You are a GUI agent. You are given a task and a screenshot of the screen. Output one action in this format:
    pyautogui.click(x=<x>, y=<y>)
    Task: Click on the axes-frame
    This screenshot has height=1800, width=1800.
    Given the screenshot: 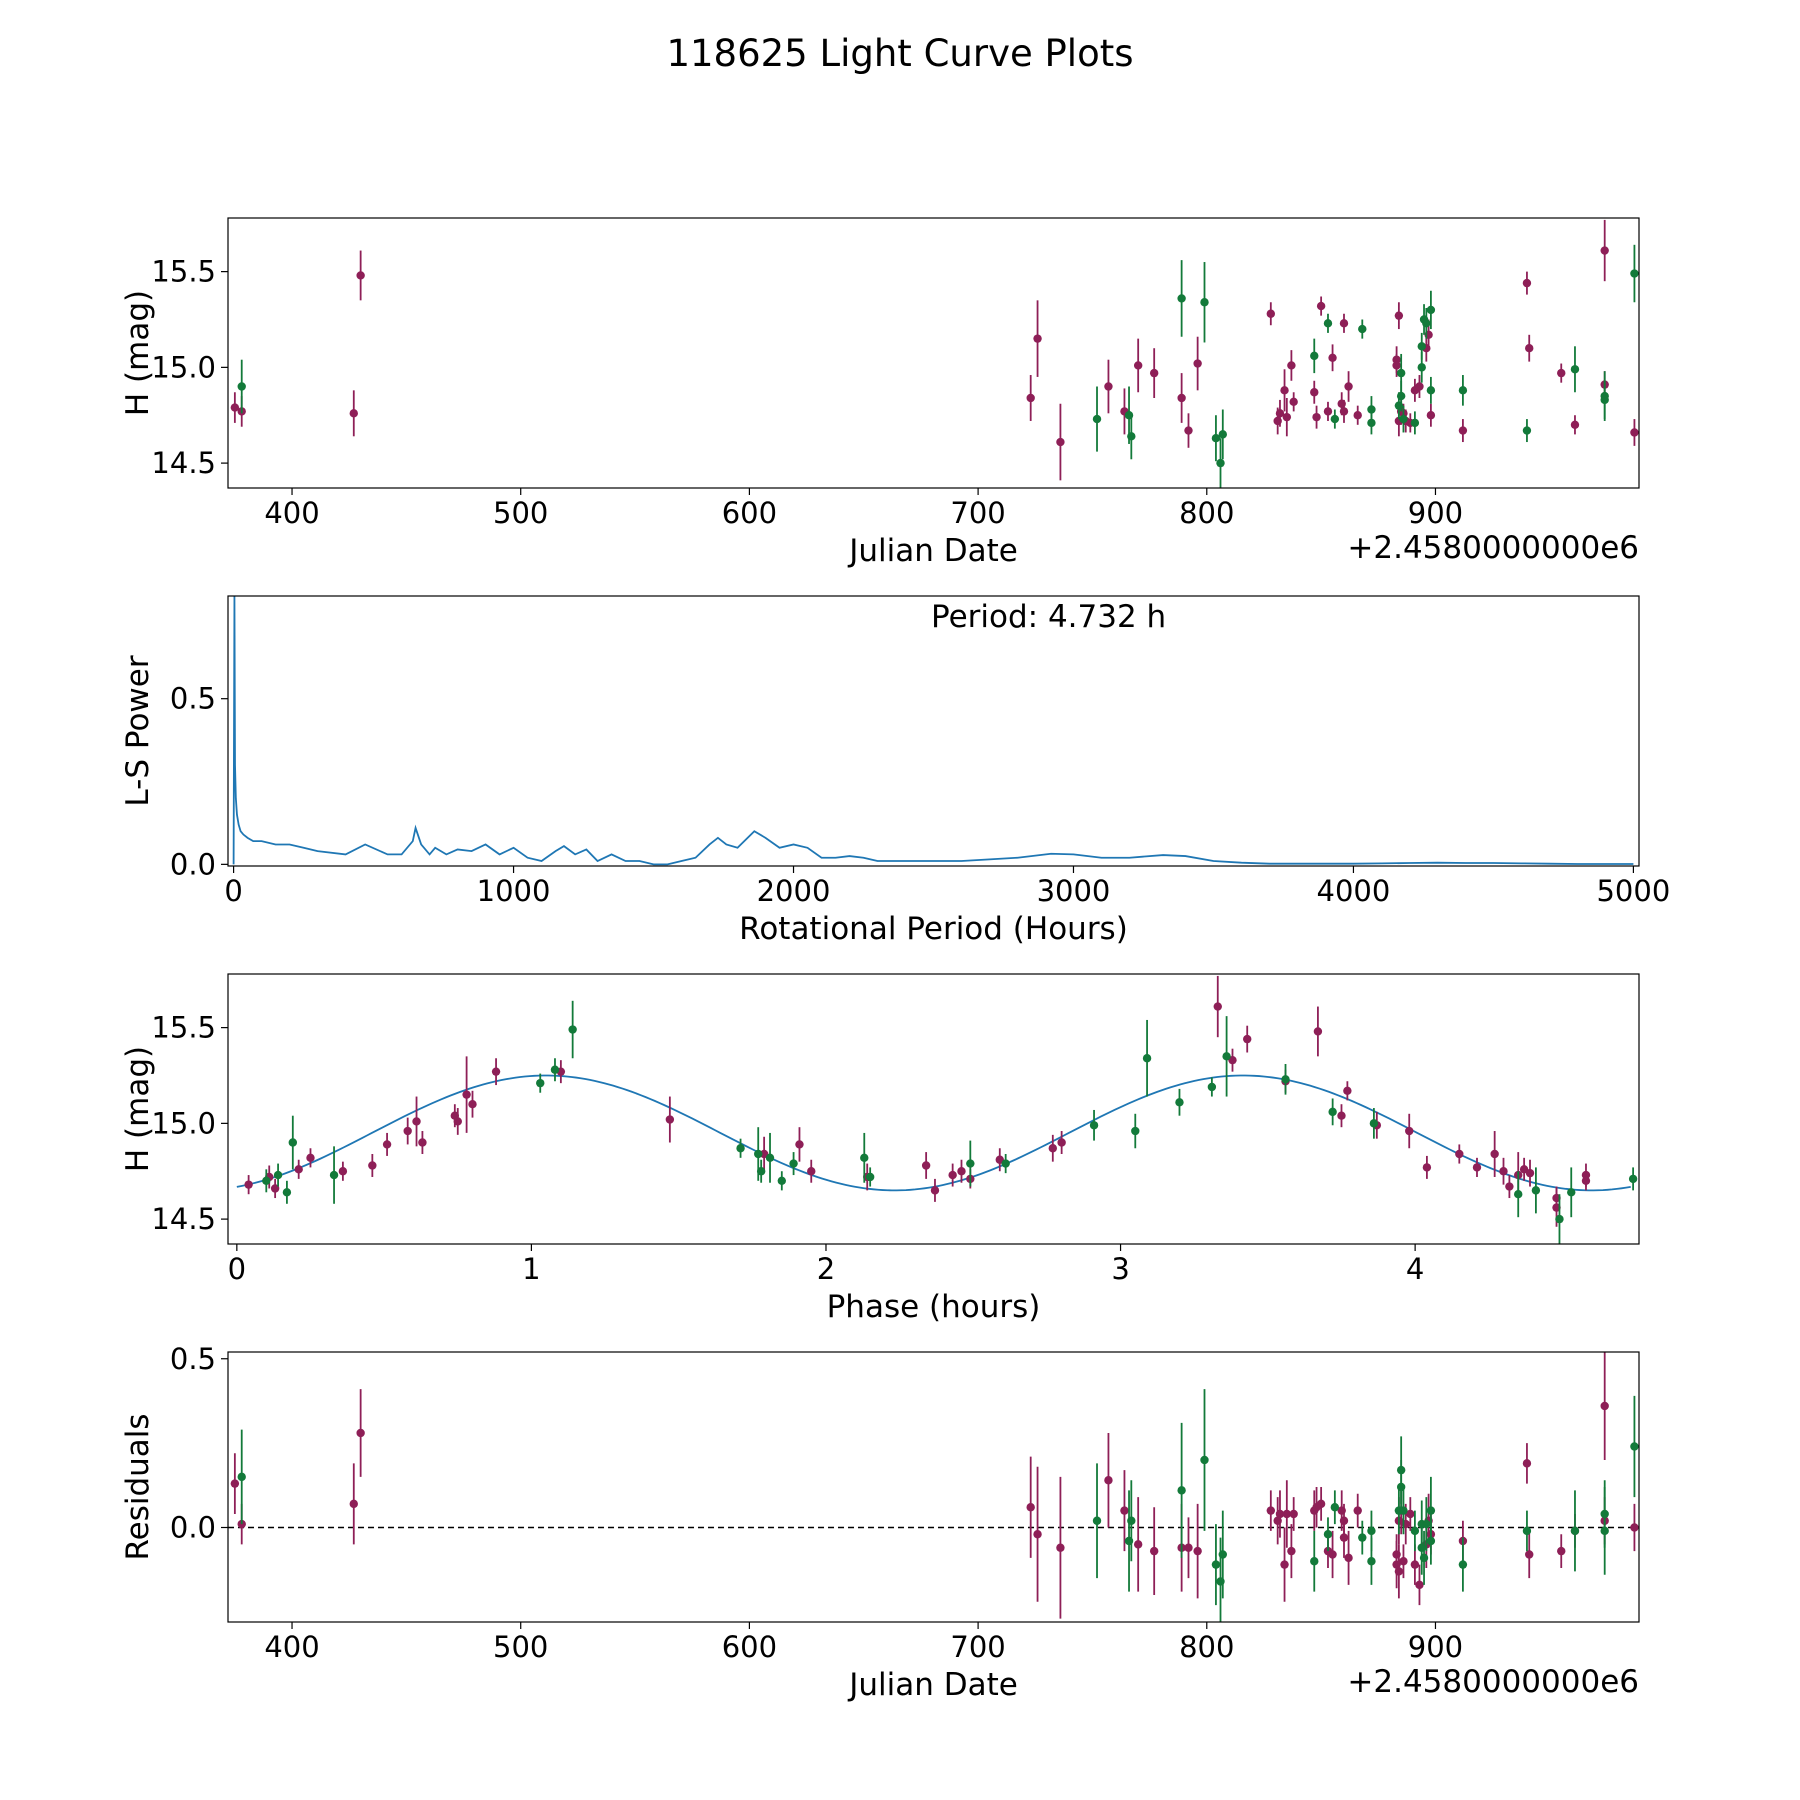 What is the action you would take?
    pyautogui.click(x=933, y=1487)
    